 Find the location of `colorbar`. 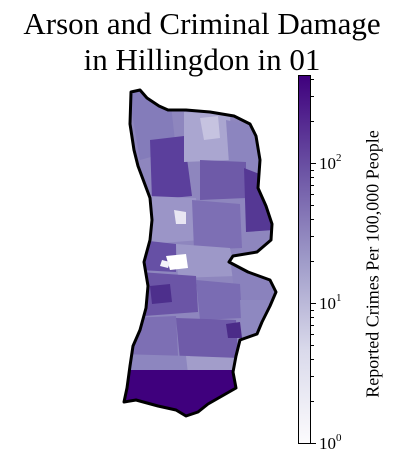

colorbar is located at coordinates (304, 259).